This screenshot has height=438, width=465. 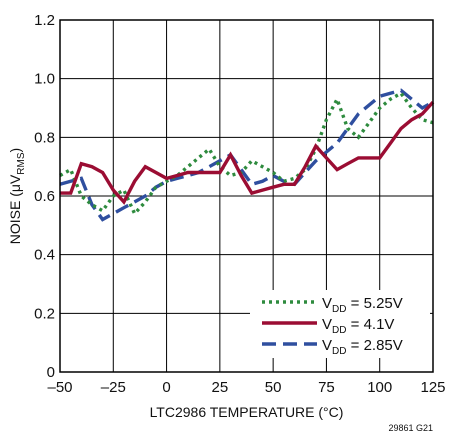 I want to click on x-tick-label: –25, so click(x=113, y=387).